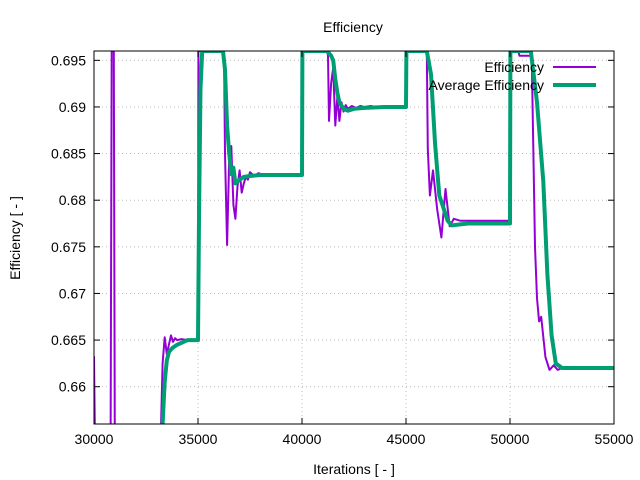 The height and width of the screenshot is (480, 640). Describe the element at coordinates (302, 439) in the screenshot. I see `x-tick-label: 40000` at that location.